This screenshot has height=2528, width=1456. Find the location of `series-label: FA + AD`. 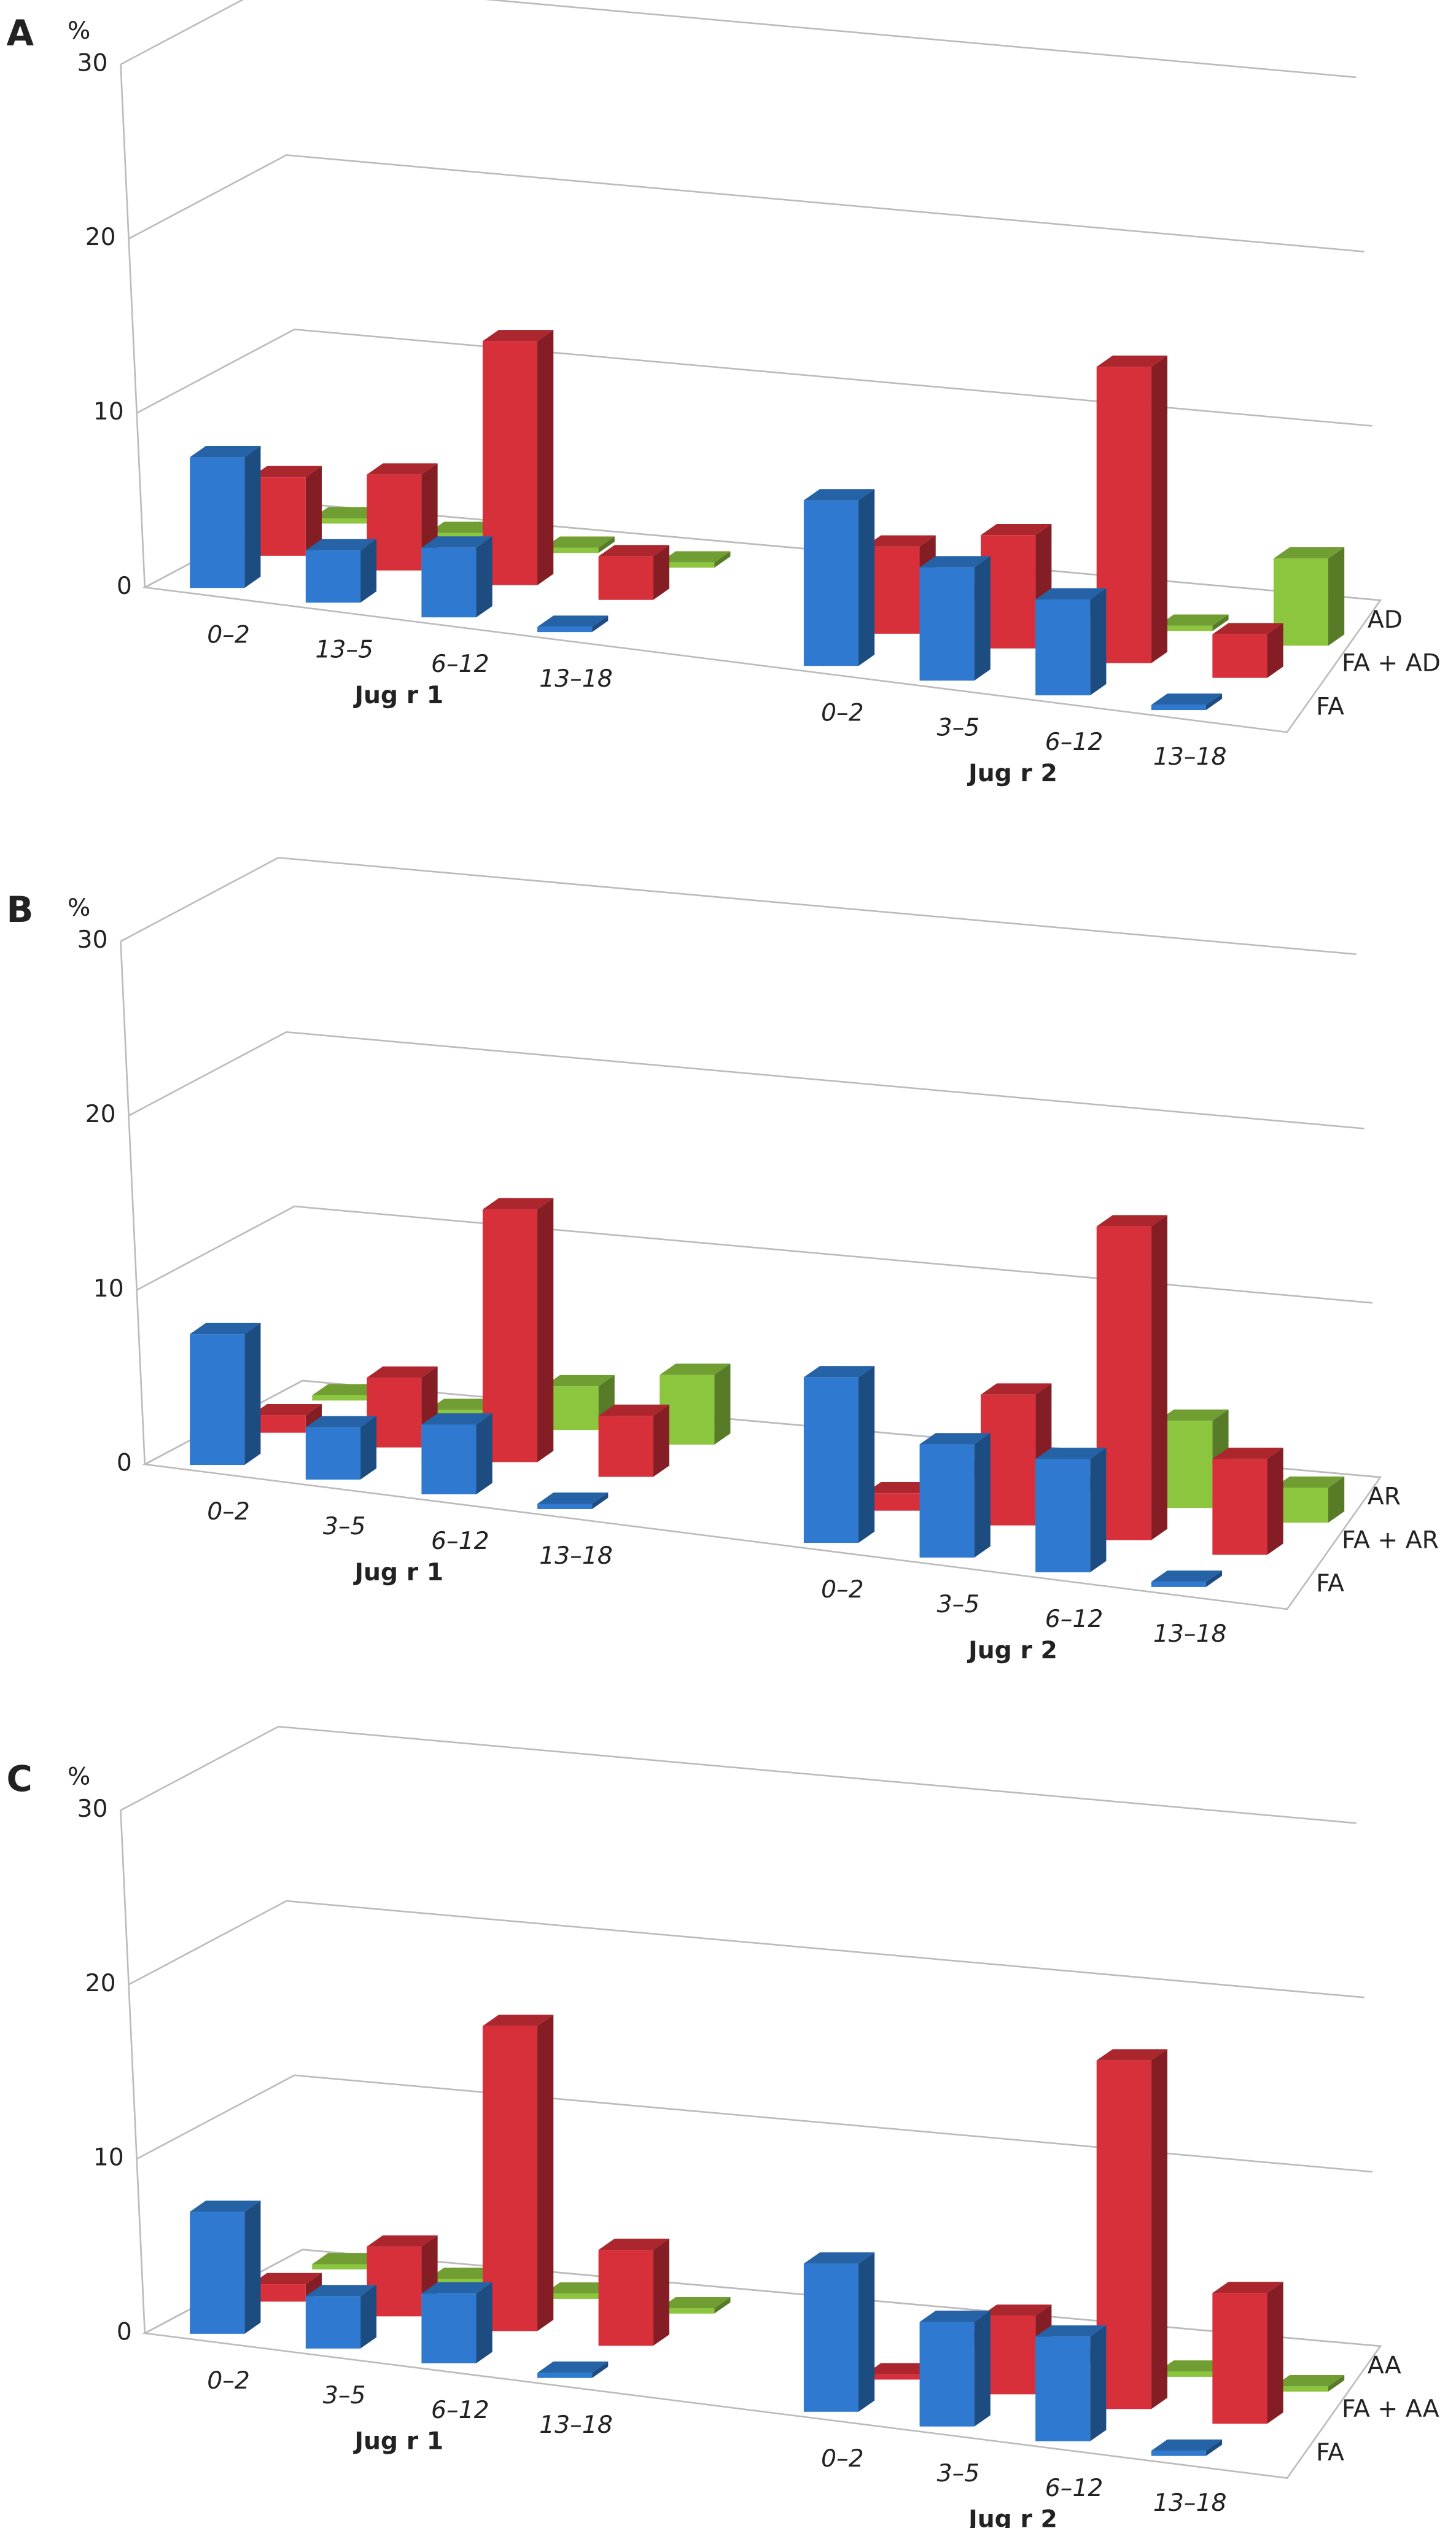

series-label: FA + AD is located at coordinates (1391, 663).